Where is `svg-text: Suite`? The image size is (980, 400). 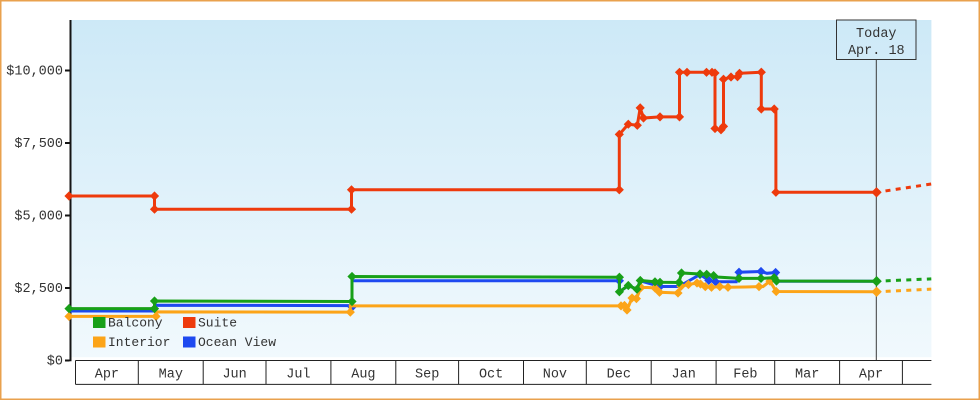 svg-text: Suite is located at coordinates (217, 323).